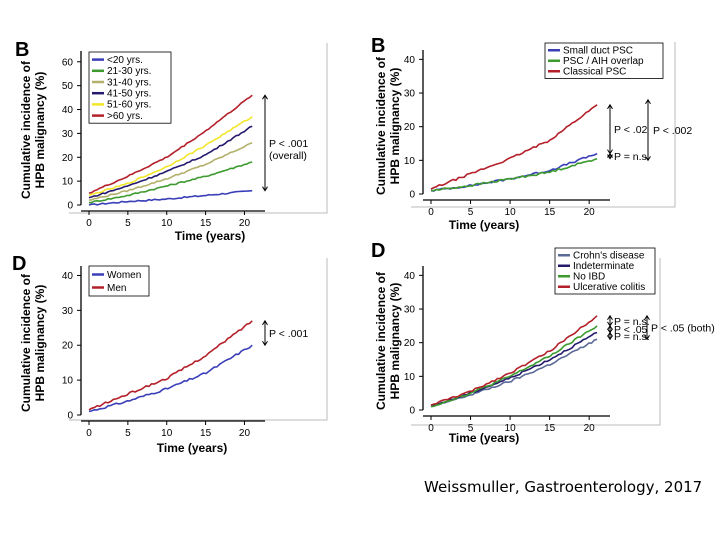  Describe the element at coordinates (594, 72) in the screenshot. I see `legend-entry: Classical PSC` at that location.